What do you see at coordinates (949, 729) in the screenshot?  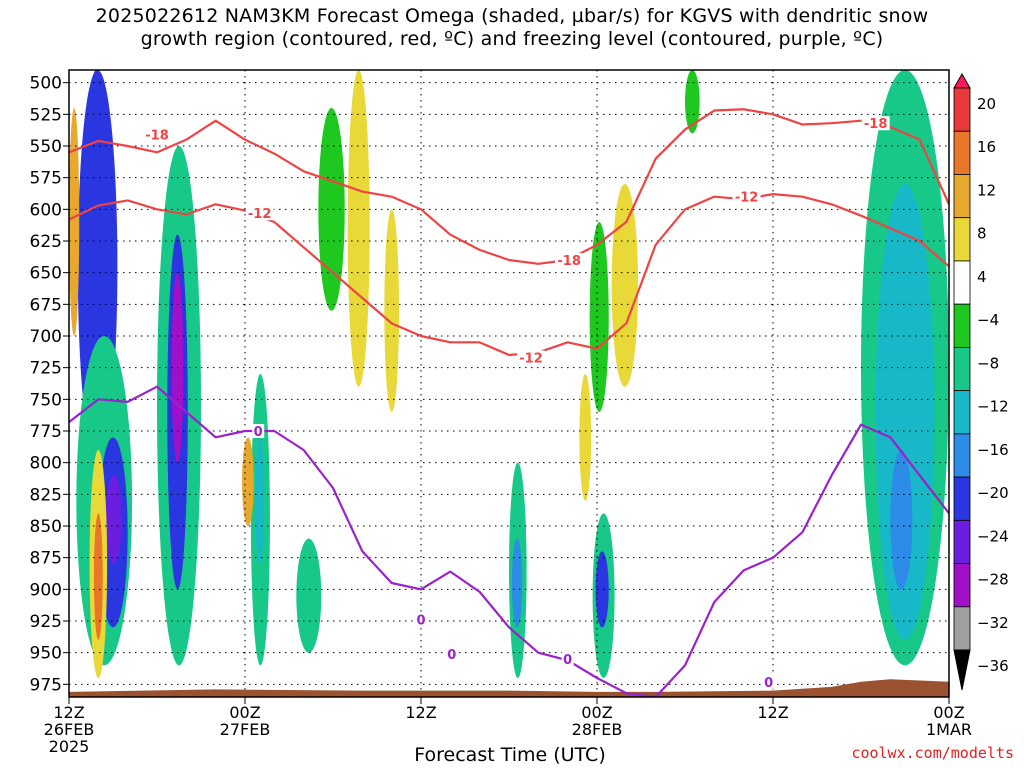 I see `x-tick-label: 1MAR` at bounding box center [949, 729].